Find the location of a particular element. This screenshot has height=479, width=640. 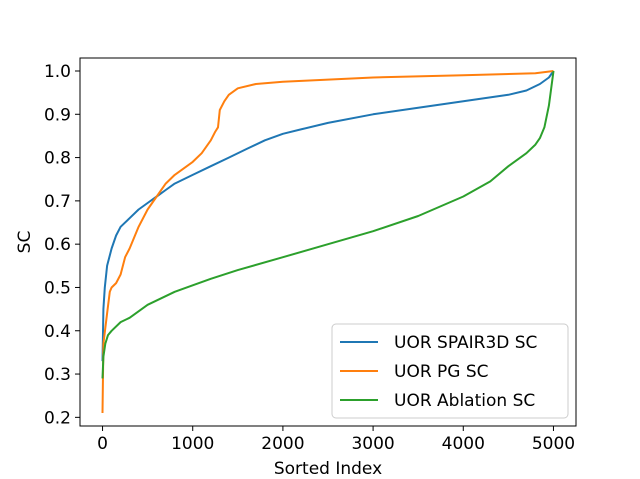

x-tick-label: 4000 is located at coordinates (463, 444).